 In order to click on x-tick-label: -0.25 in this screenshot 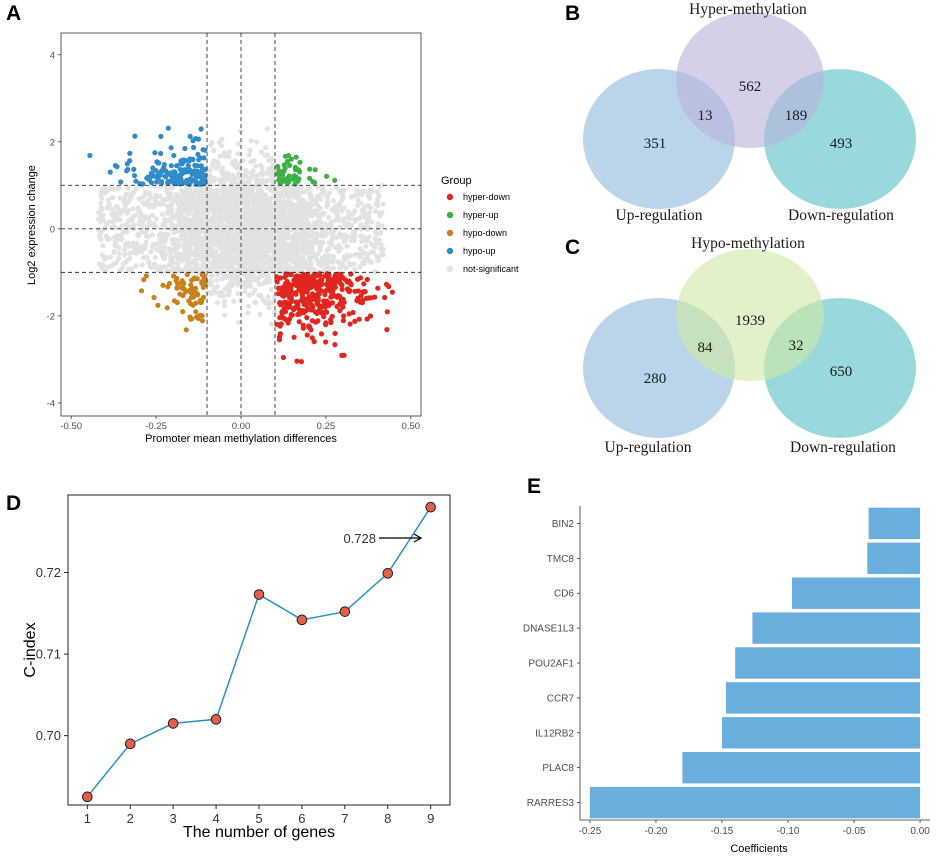, I will do `click(590, 831)`.